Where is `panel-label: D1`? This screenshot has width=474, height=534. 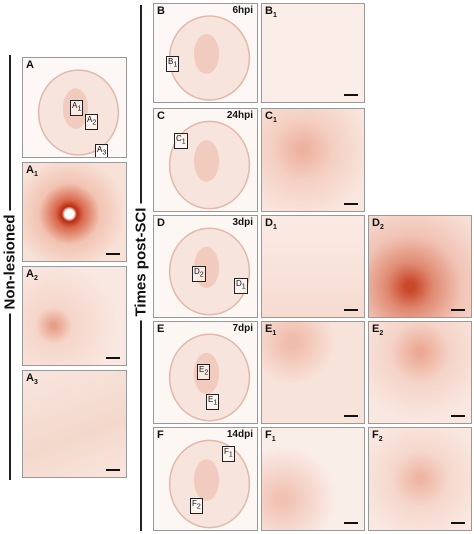 panel-label: D1 is located at coordinates (271, 224).